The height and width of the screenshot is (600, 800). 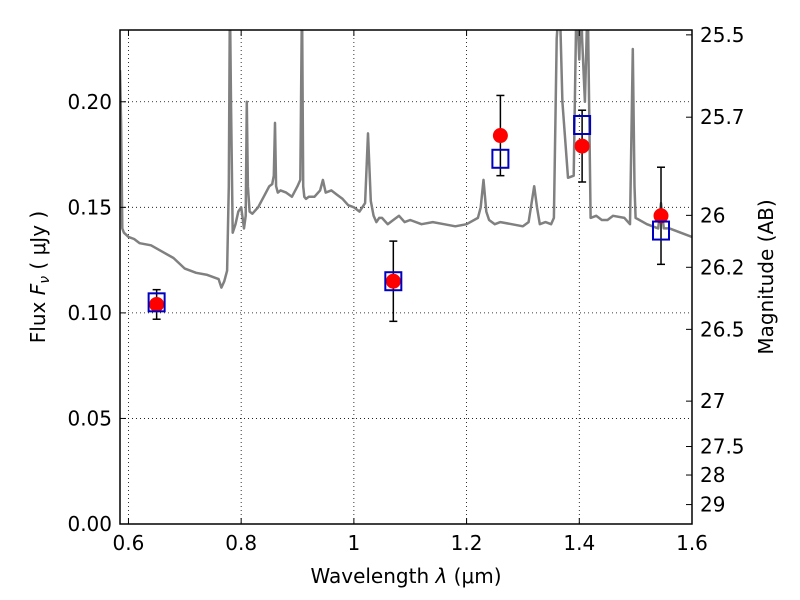 What do you see at coordinates (692, 543) in the screenshot?
I see `x-tick-label: 1.6` at bounding box center [692, 543].